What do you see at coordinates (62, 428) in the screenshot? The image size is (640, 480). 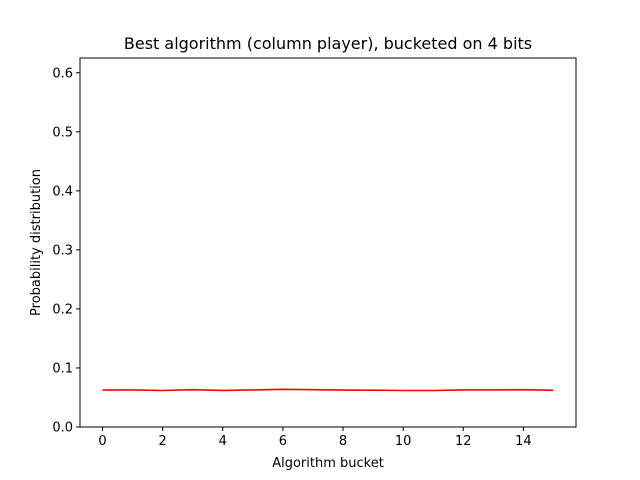 I see `y-tick-label: 0.0` at bounding box center [62, 428].